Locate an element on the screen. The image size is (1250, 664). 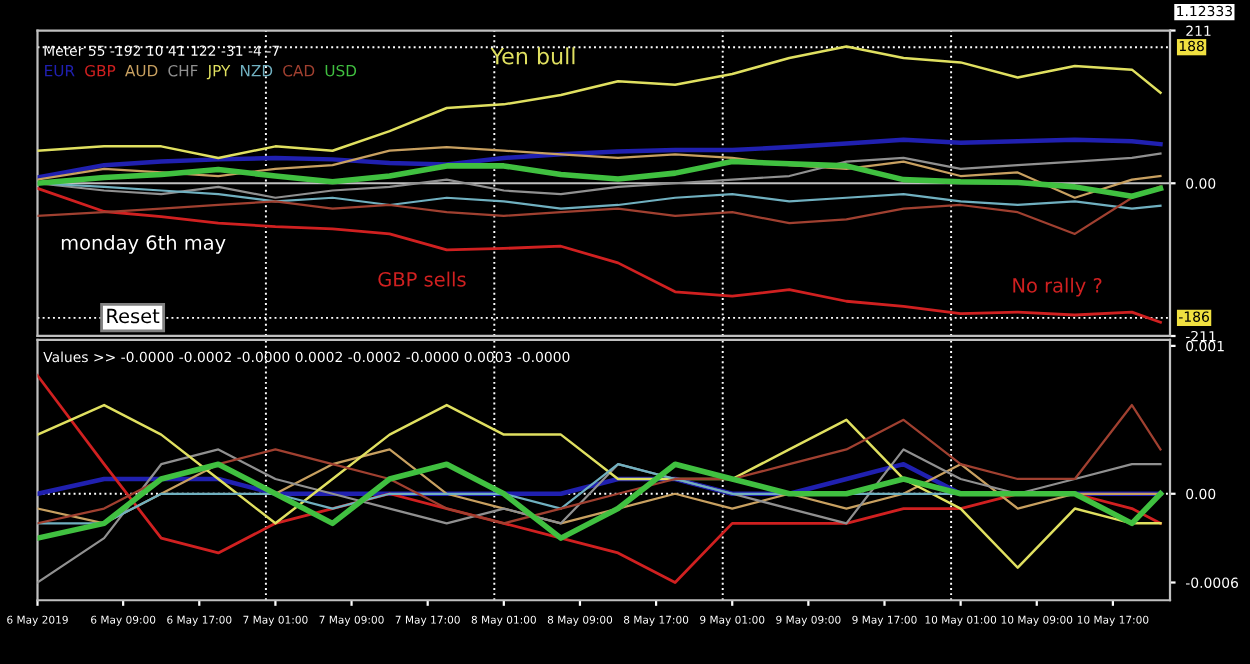
annotation: Yen bull is located at coordinates (532, 56).